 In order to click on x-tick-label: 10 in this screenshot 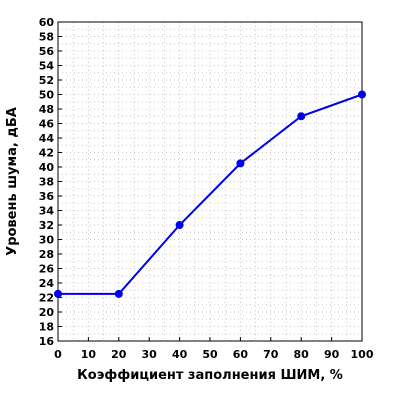, I will do `click(89, 354)`.